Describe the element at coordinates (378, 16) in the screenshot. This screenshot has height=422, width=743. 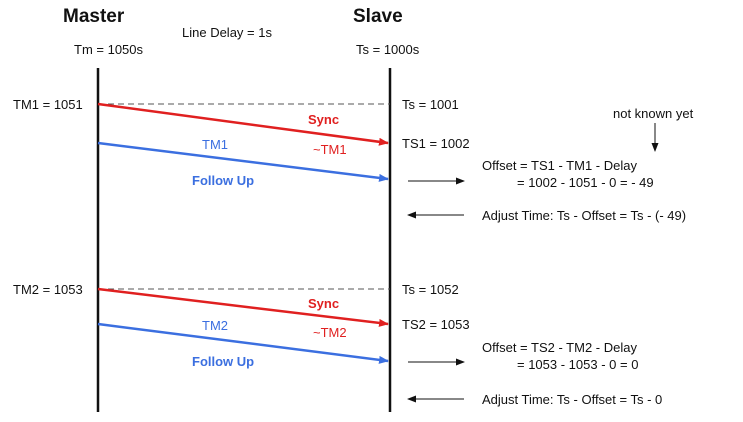
I see `slave-heading: Slave` at that location.